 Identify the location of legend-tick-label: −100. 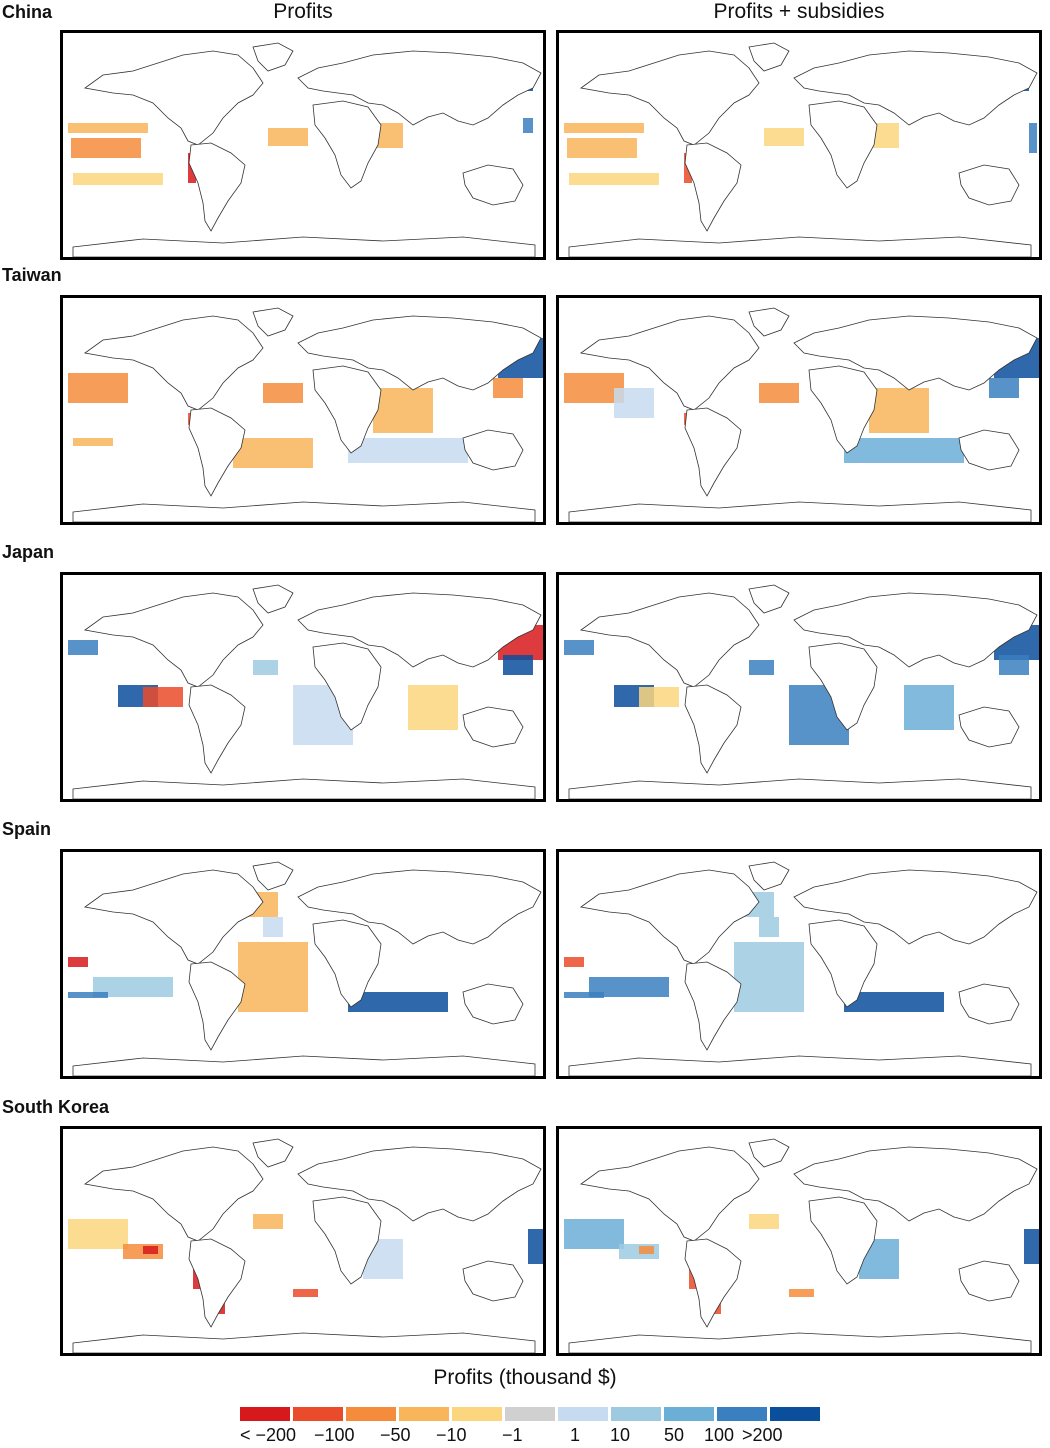
(334, 1435).